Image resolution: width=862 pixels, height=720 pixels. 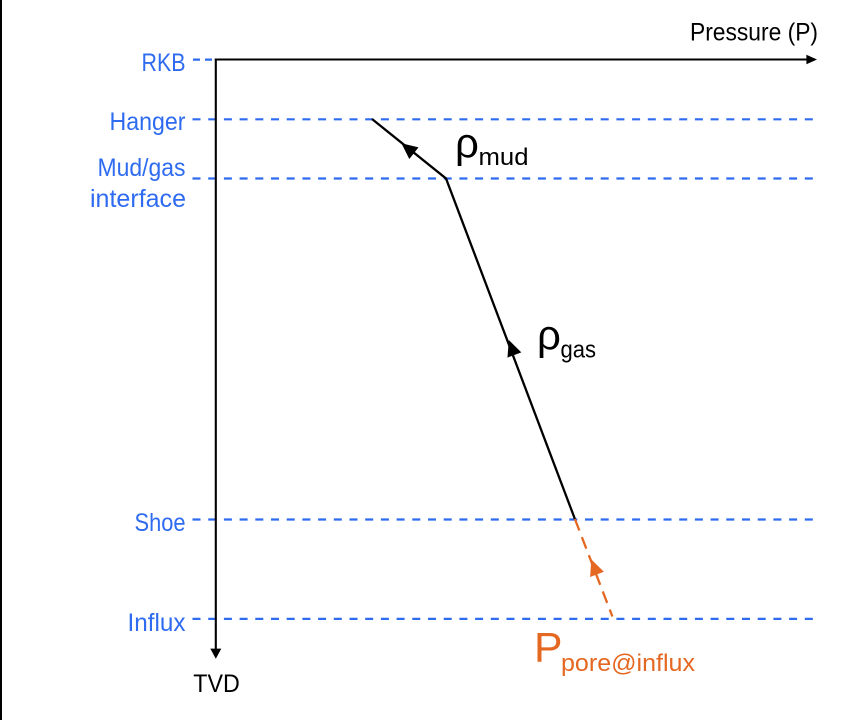 What do you see at coordinates (628, 663) in the screenshot?
I see `svg-text: pore@influx` at bounding box center [628, 663].